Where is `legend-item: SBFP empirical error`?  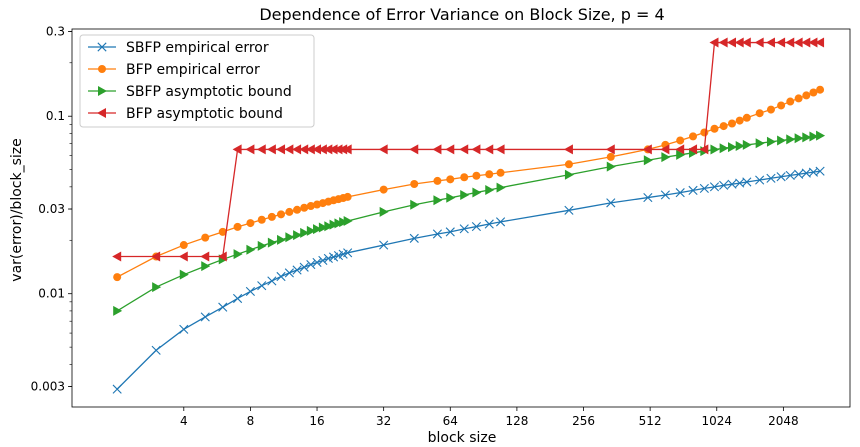
legend-item: SBFP empirical error is located at coordinates (178, 48).